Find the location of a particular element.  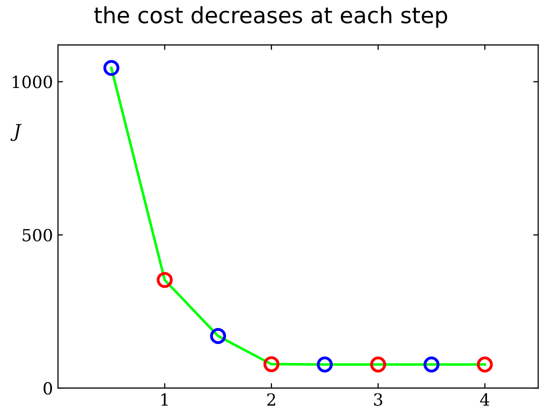

y-tick-label: 1000 is located at coordinates (32, 82).